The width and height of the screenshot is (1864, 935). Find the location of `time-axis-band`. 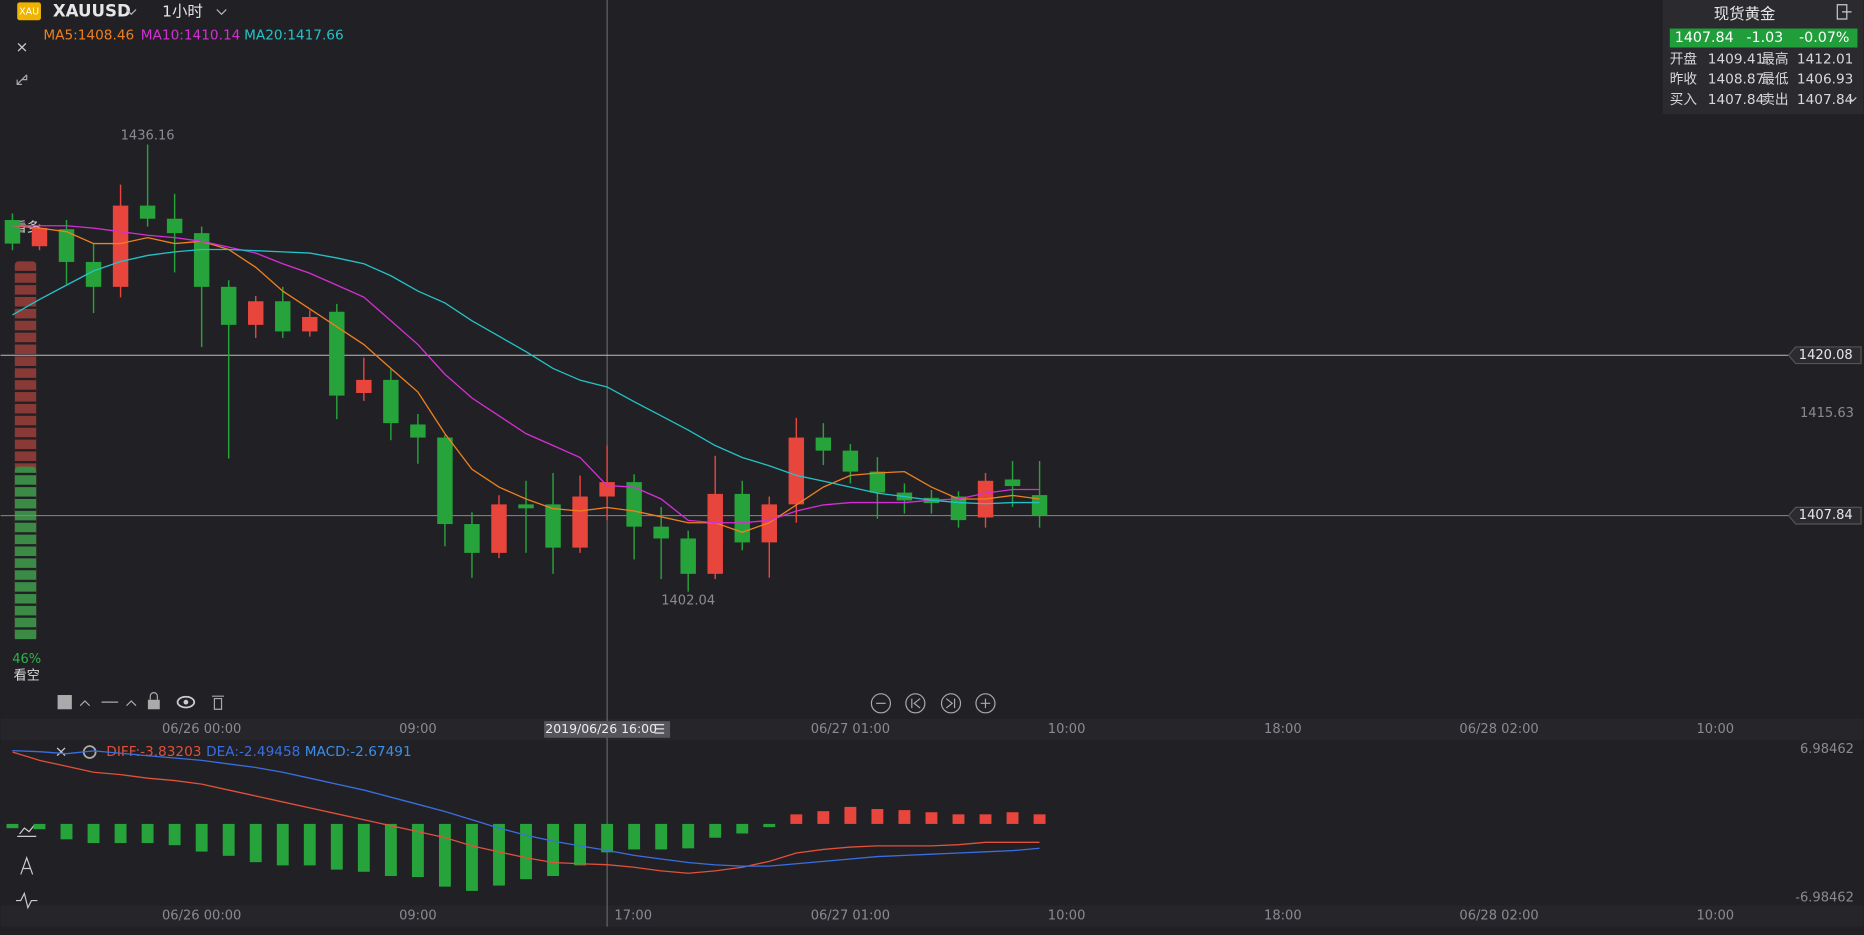

time-axis-band is located at coordinates (932, 916).